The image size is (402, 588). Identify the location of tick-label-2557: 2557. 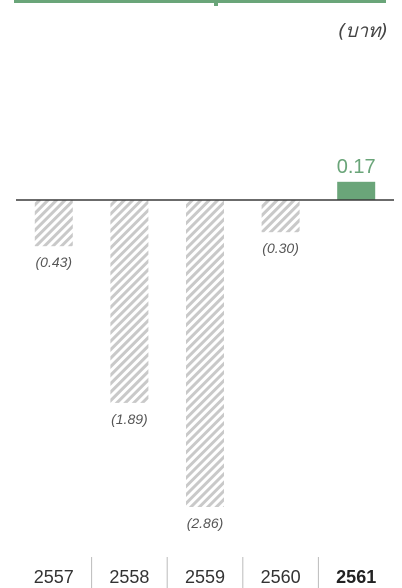
(54, 577).